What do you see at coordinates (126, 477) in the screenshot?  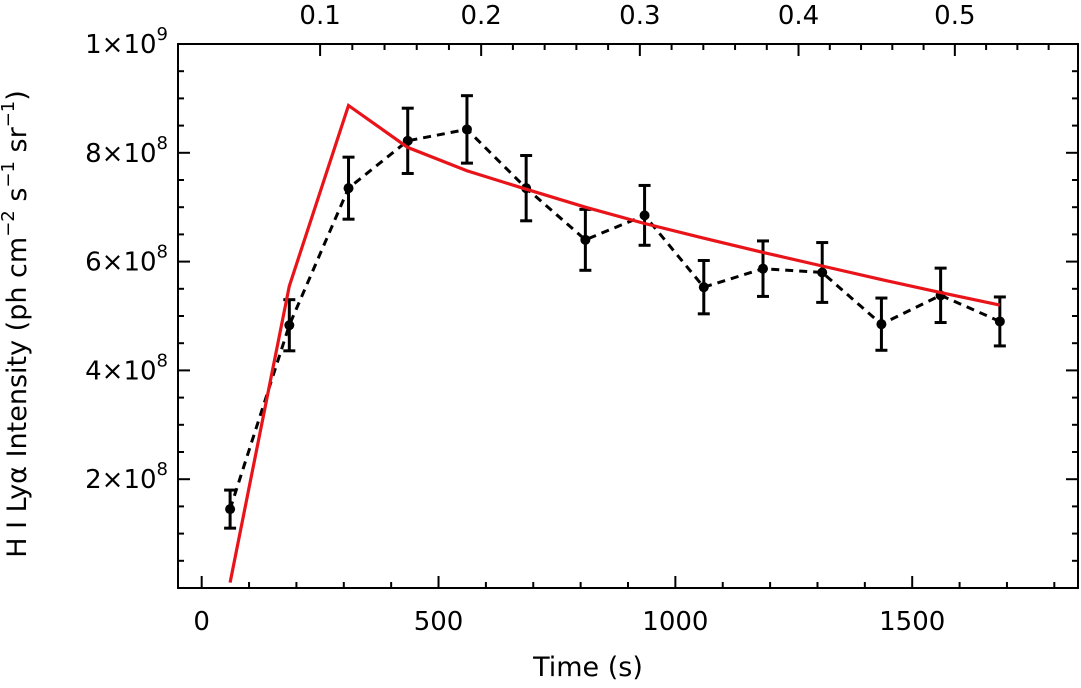 I see `y-tick-label: 2×10⁸` at bounding box center [126, 477].